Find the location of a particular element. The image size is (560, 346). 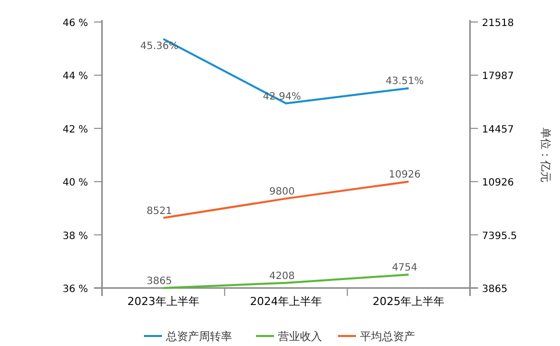

data-label: 45.36% is located at coordinates (159, 46).